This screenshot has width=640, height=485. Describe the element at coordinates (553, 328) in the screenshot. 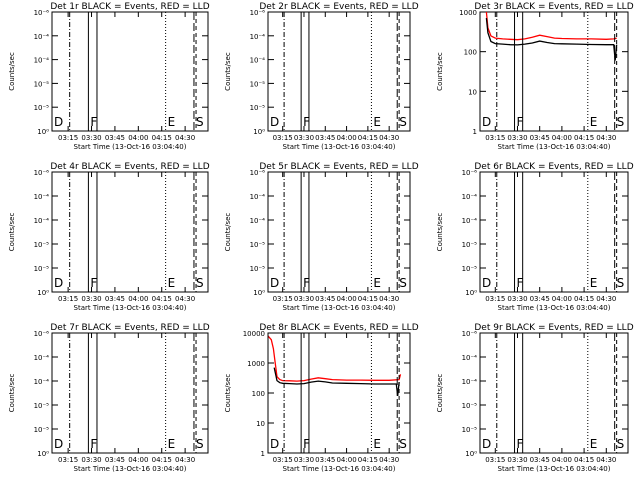

I see `chart-title: Det 9r BLACK = Events, RED = LLD` at that location.